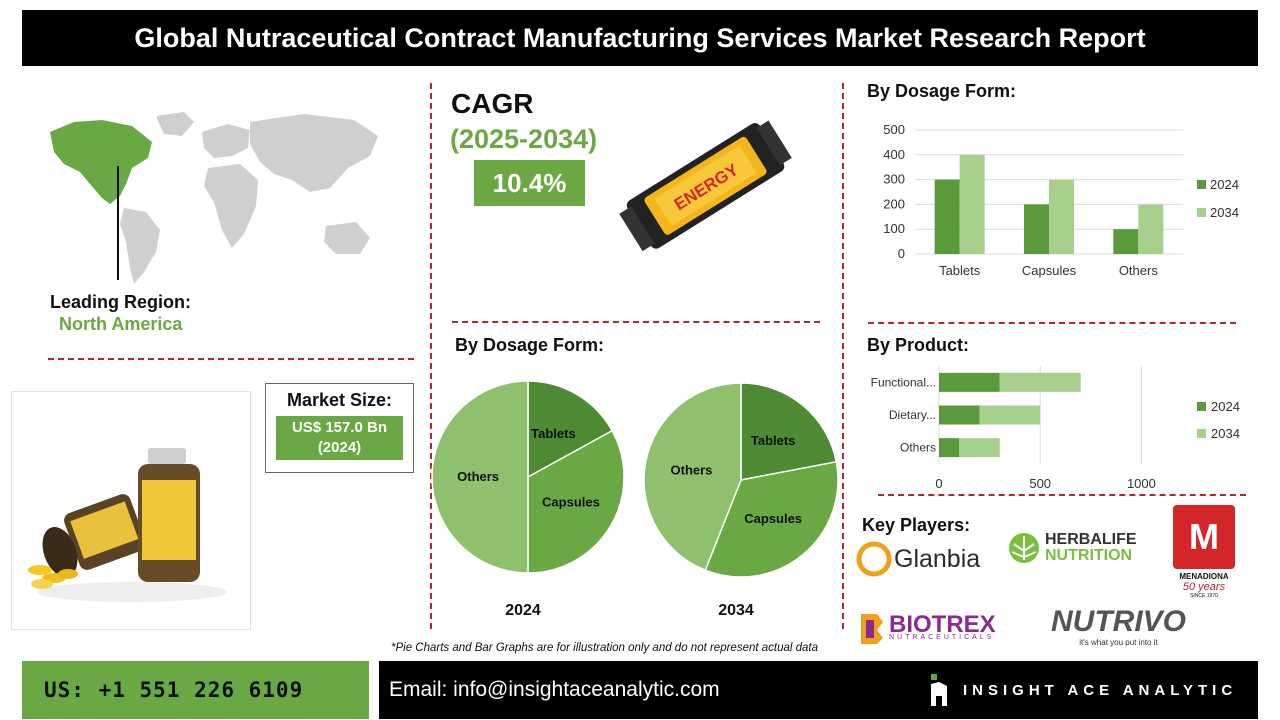 The image size is (1280, 720). What do you see at coordinates (175, 124) in the screenshot?
I see `map-greenland` at bounding box center [175, 124].